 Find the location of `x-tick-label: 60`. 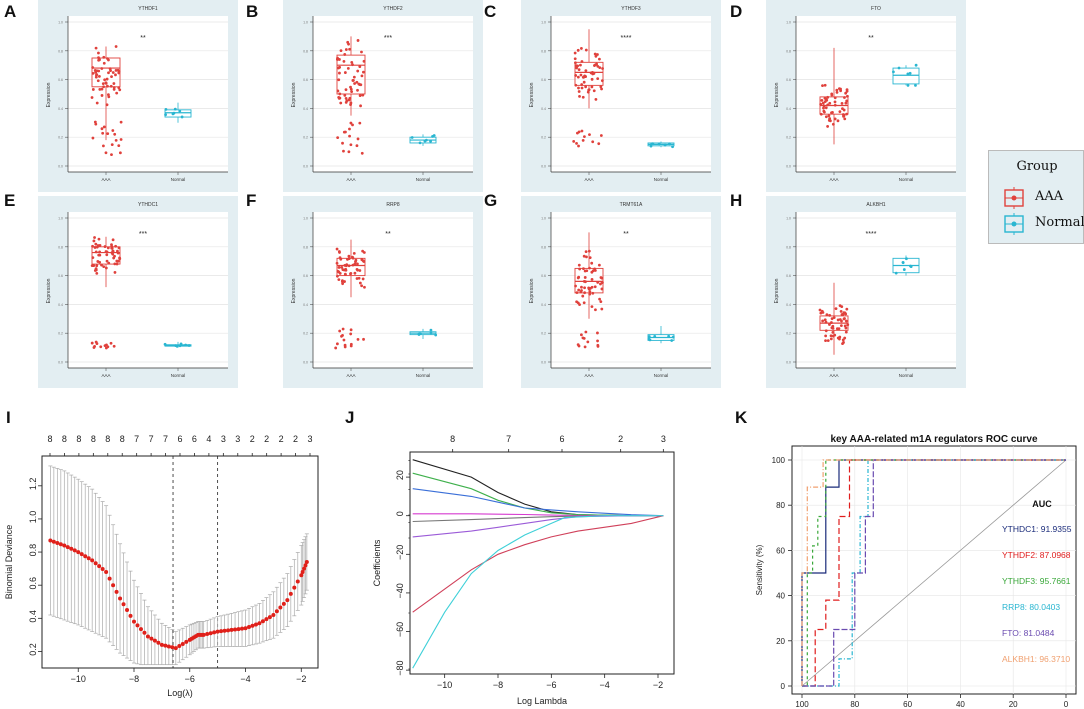

x-tick-label: 60 is located at coordinates (907, 704).